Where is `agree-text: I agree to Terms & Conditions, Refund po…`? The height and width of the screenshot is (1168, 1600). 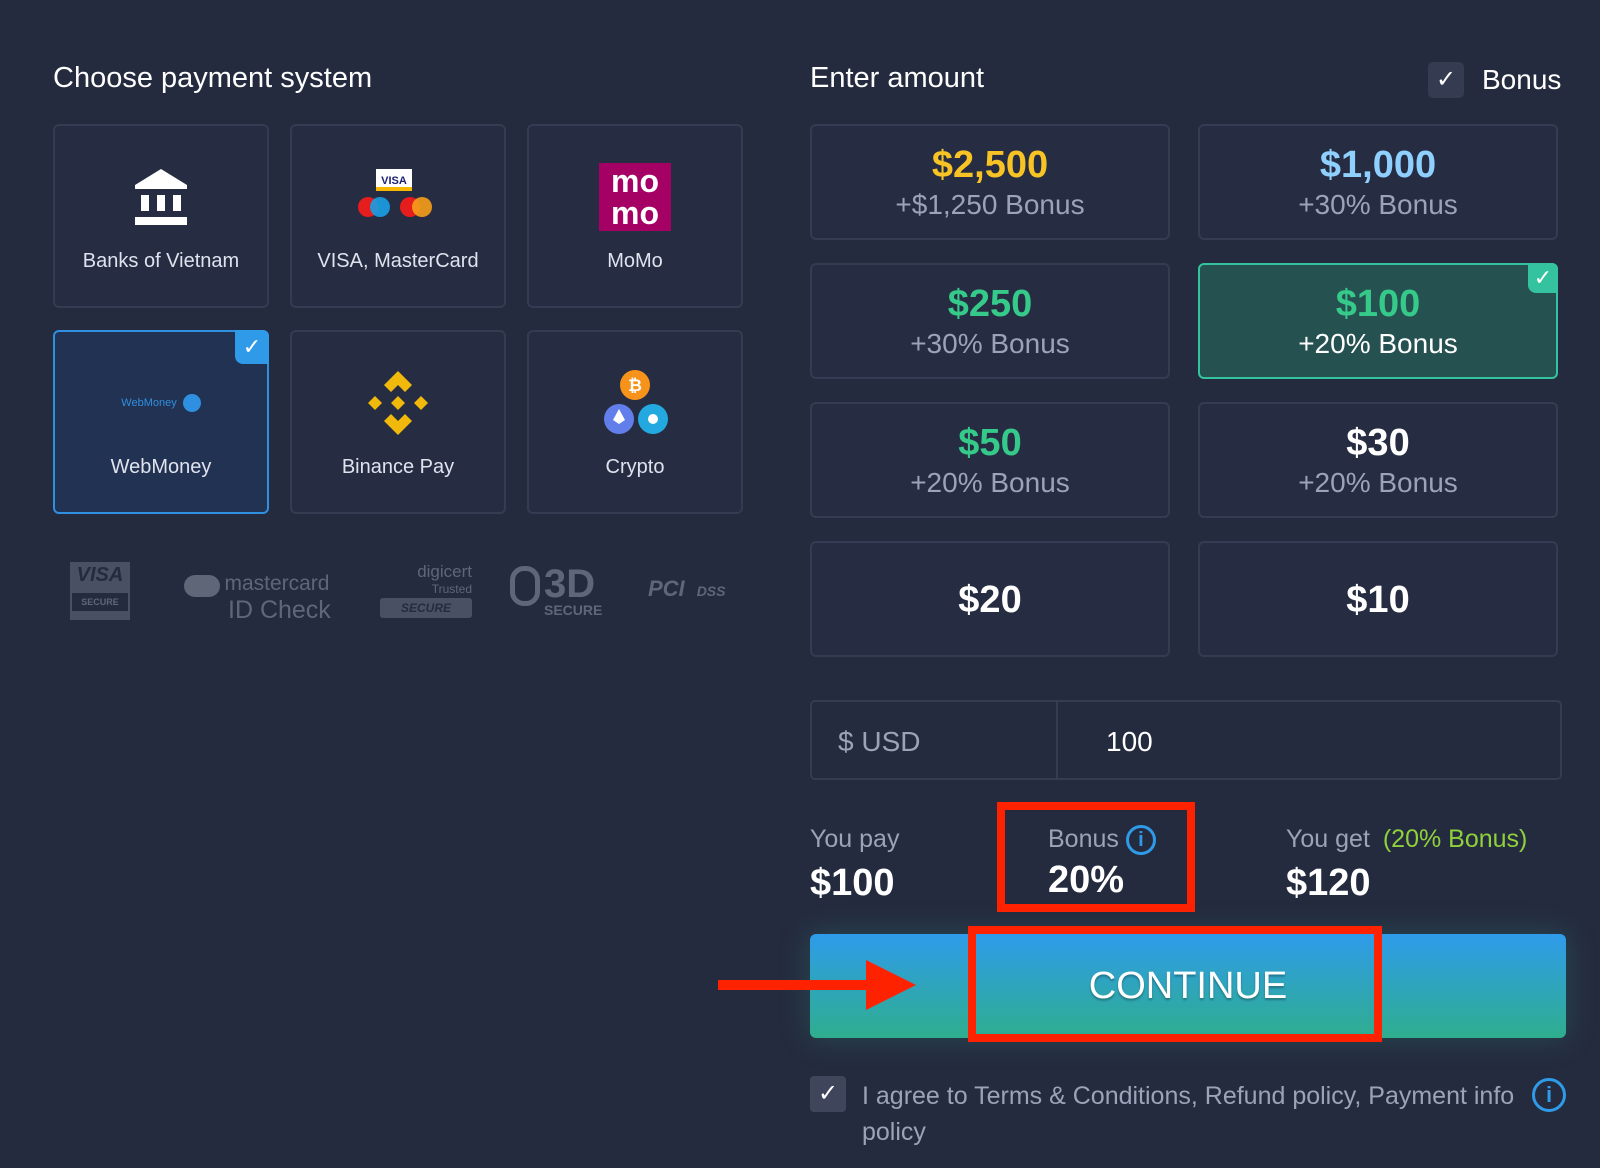
agree-text: I agree to Terms & Conditions, Refund po… is located at coordinates (1188, 1114).